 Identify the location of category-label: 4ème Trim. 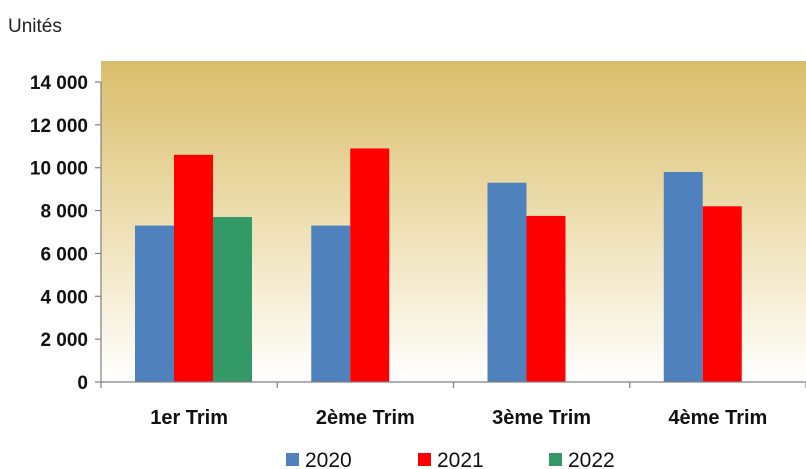
(717, 418).